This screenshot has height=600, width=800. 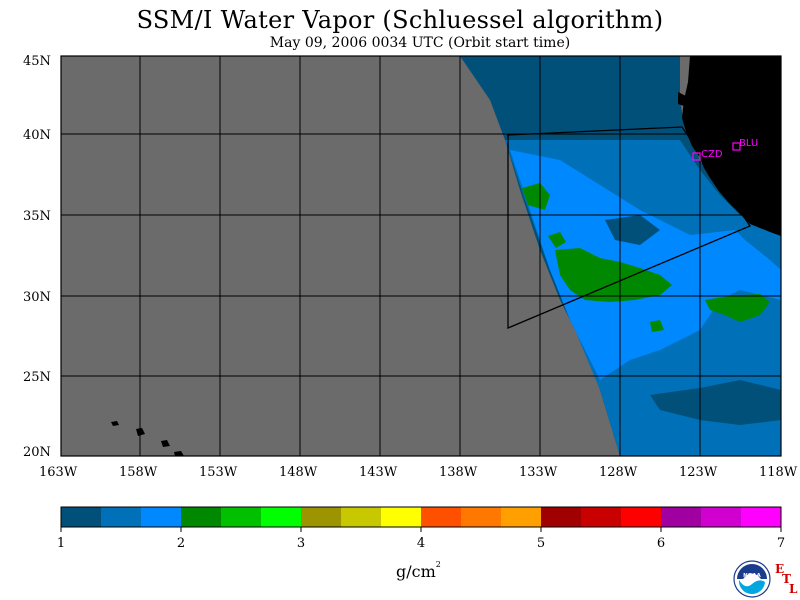 I want to click on lon-label: 148W, so click(x=298, y=472).